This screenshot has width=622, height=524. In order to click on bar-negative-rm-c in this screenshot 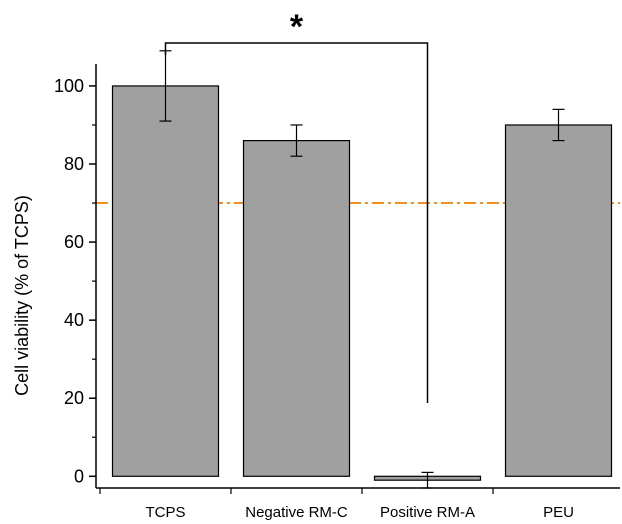, I will do `click(296, 308)`.